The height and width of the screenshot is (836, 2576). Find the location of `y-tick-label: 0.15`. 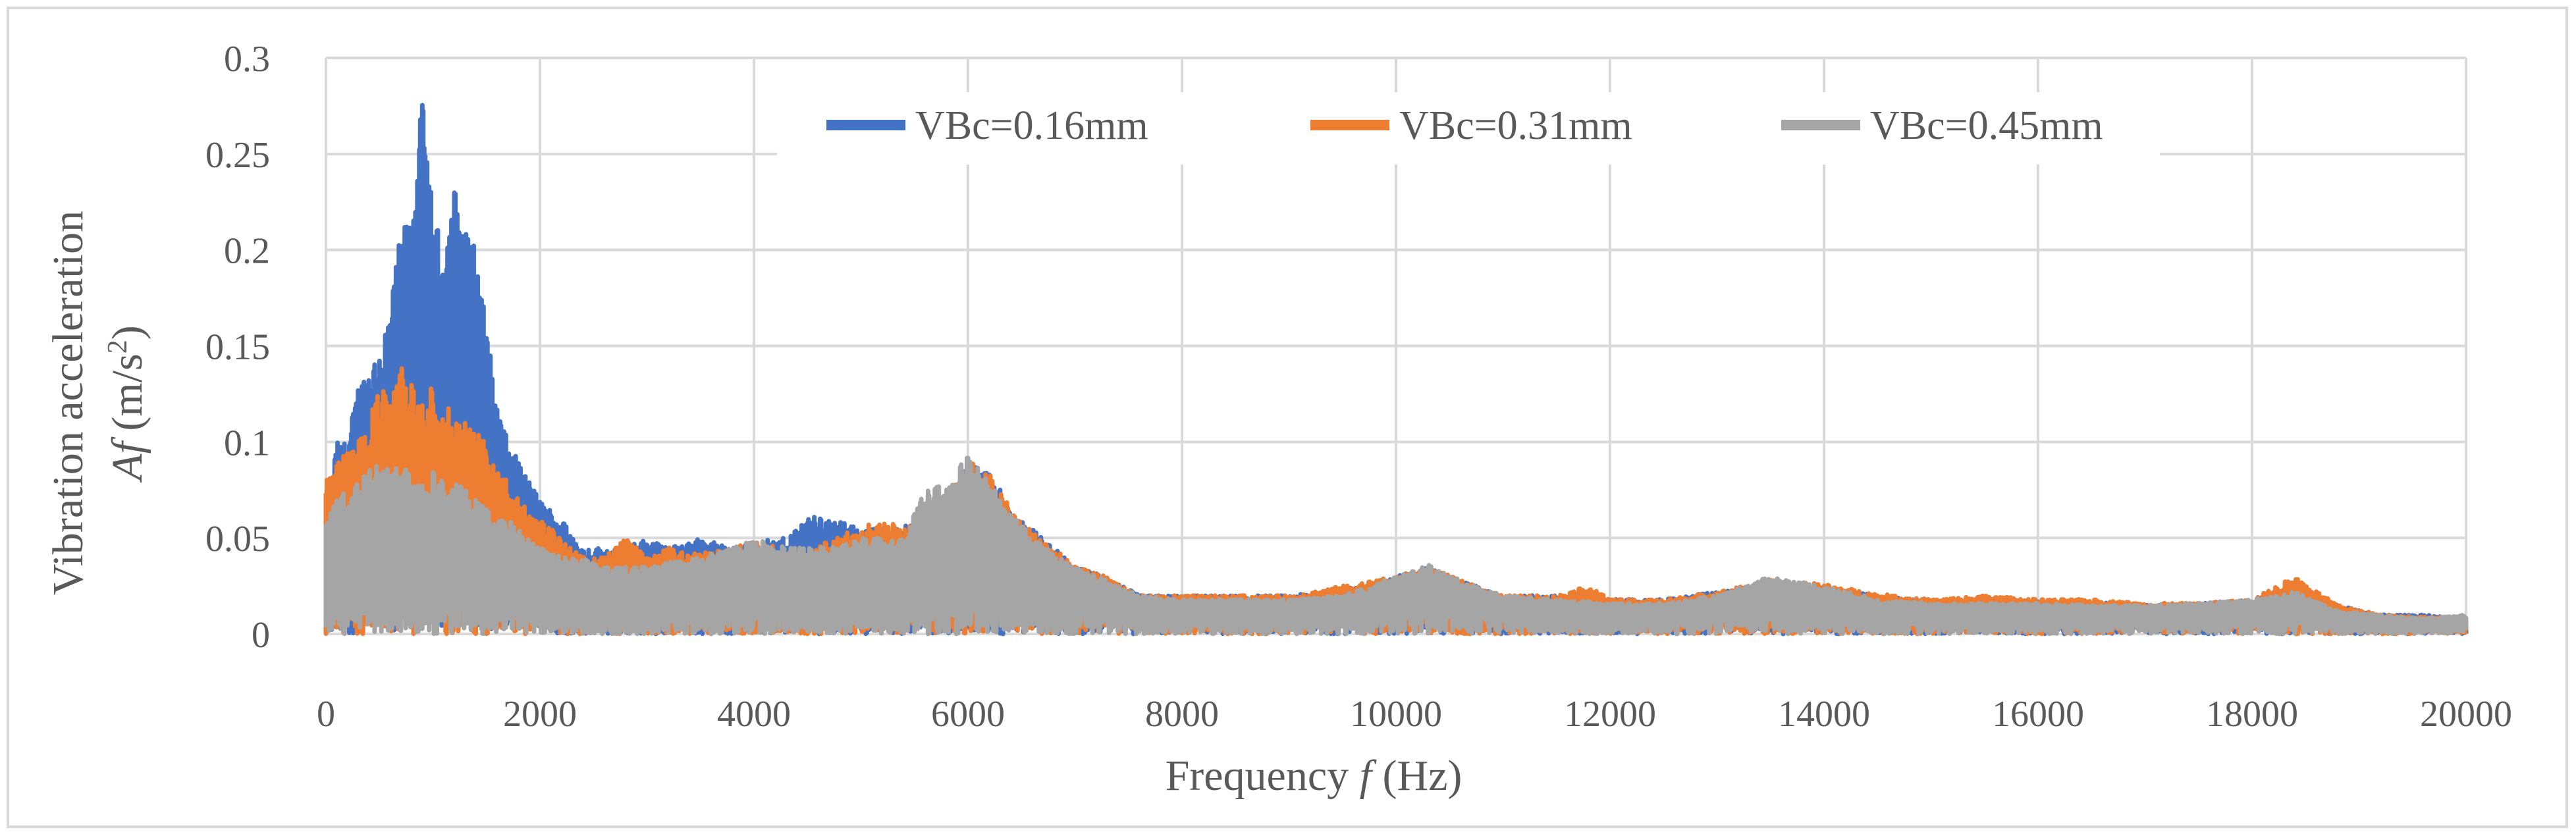

y-tick-label: 0.15 is located at coordinates (237, 347).